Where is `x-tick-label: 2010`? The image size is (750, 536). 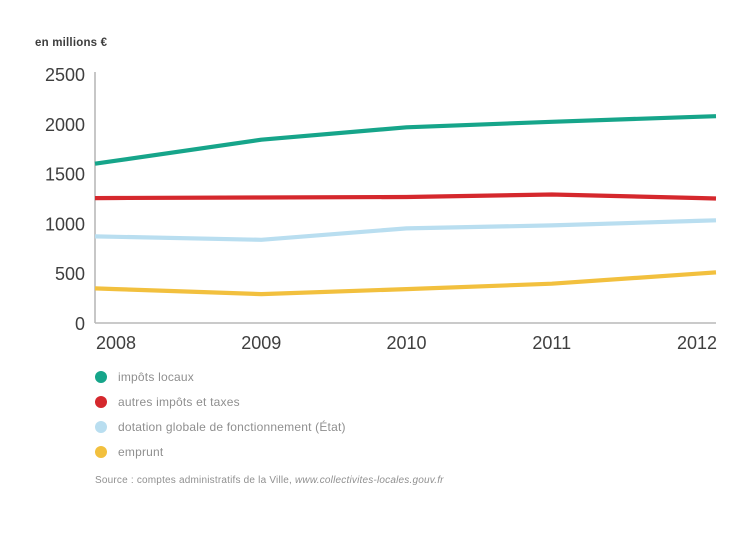 x-tick-label: 2010 is located at coordinates (406, 343).